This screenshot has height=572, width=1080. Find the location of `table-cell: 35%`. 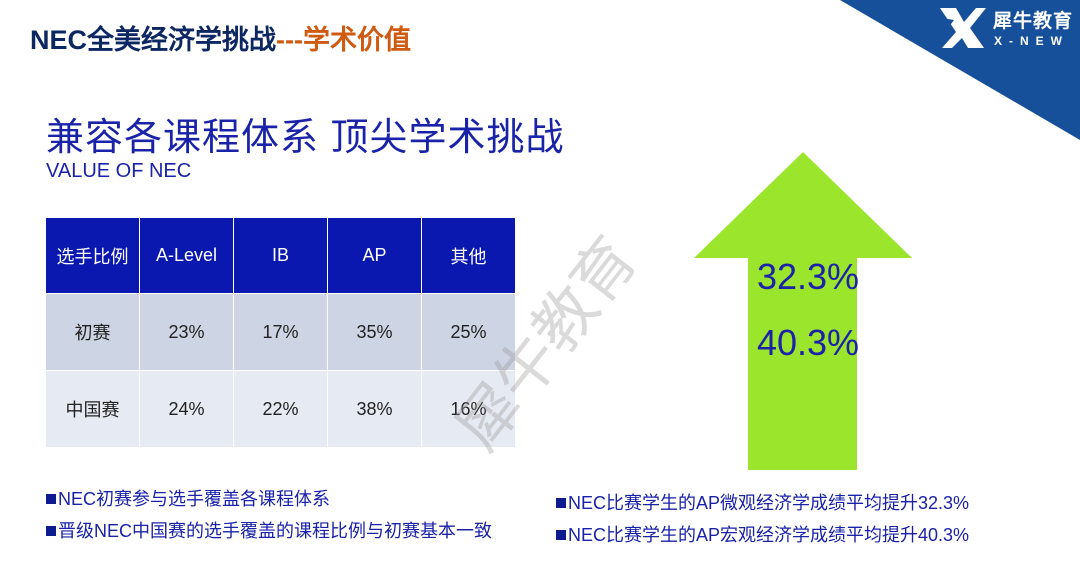

table-cell: 35% is located at coordinates (374, 332).